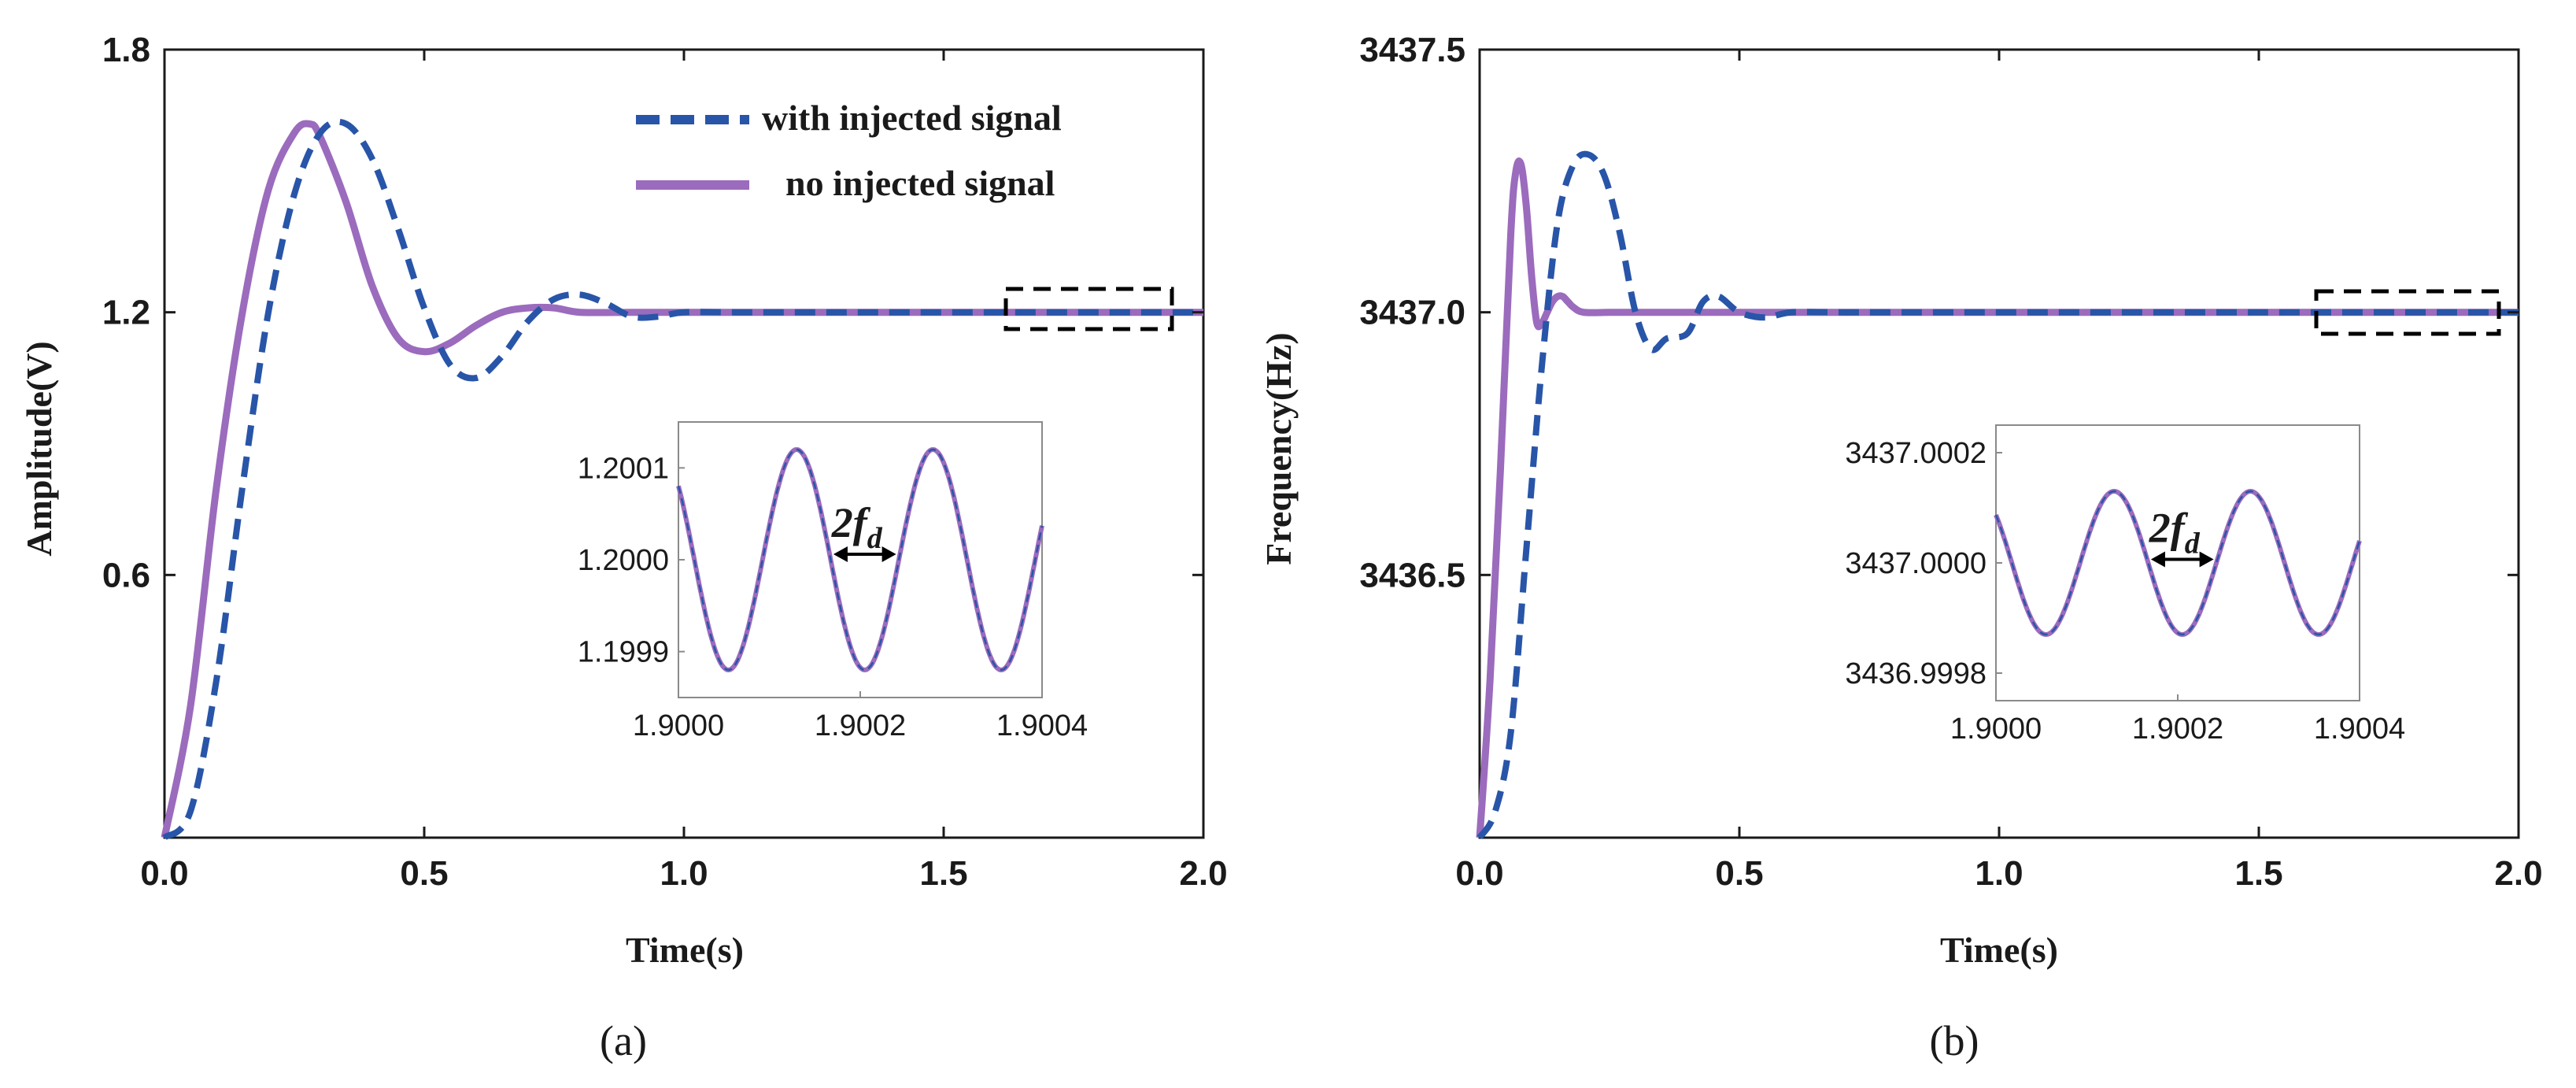 The height and width of the screenshot is (1088, 2576). I want to click on panel-a-y-tick-label: 0.6, so click(126, 575).